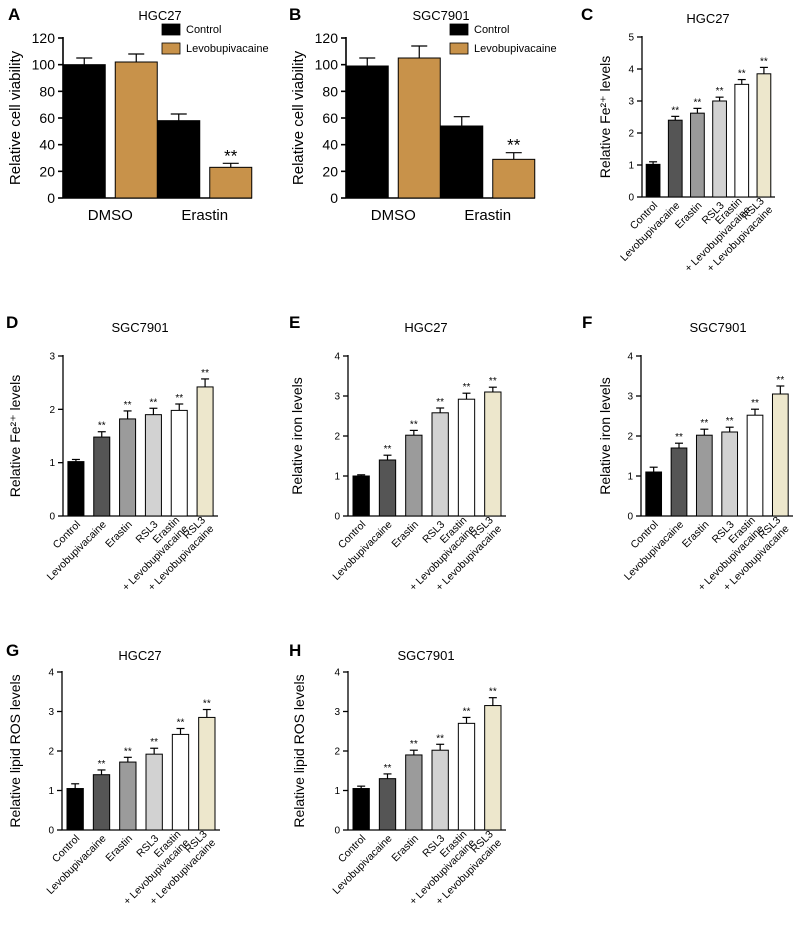  I want to click on legend-label: Control, so click(203, 30).